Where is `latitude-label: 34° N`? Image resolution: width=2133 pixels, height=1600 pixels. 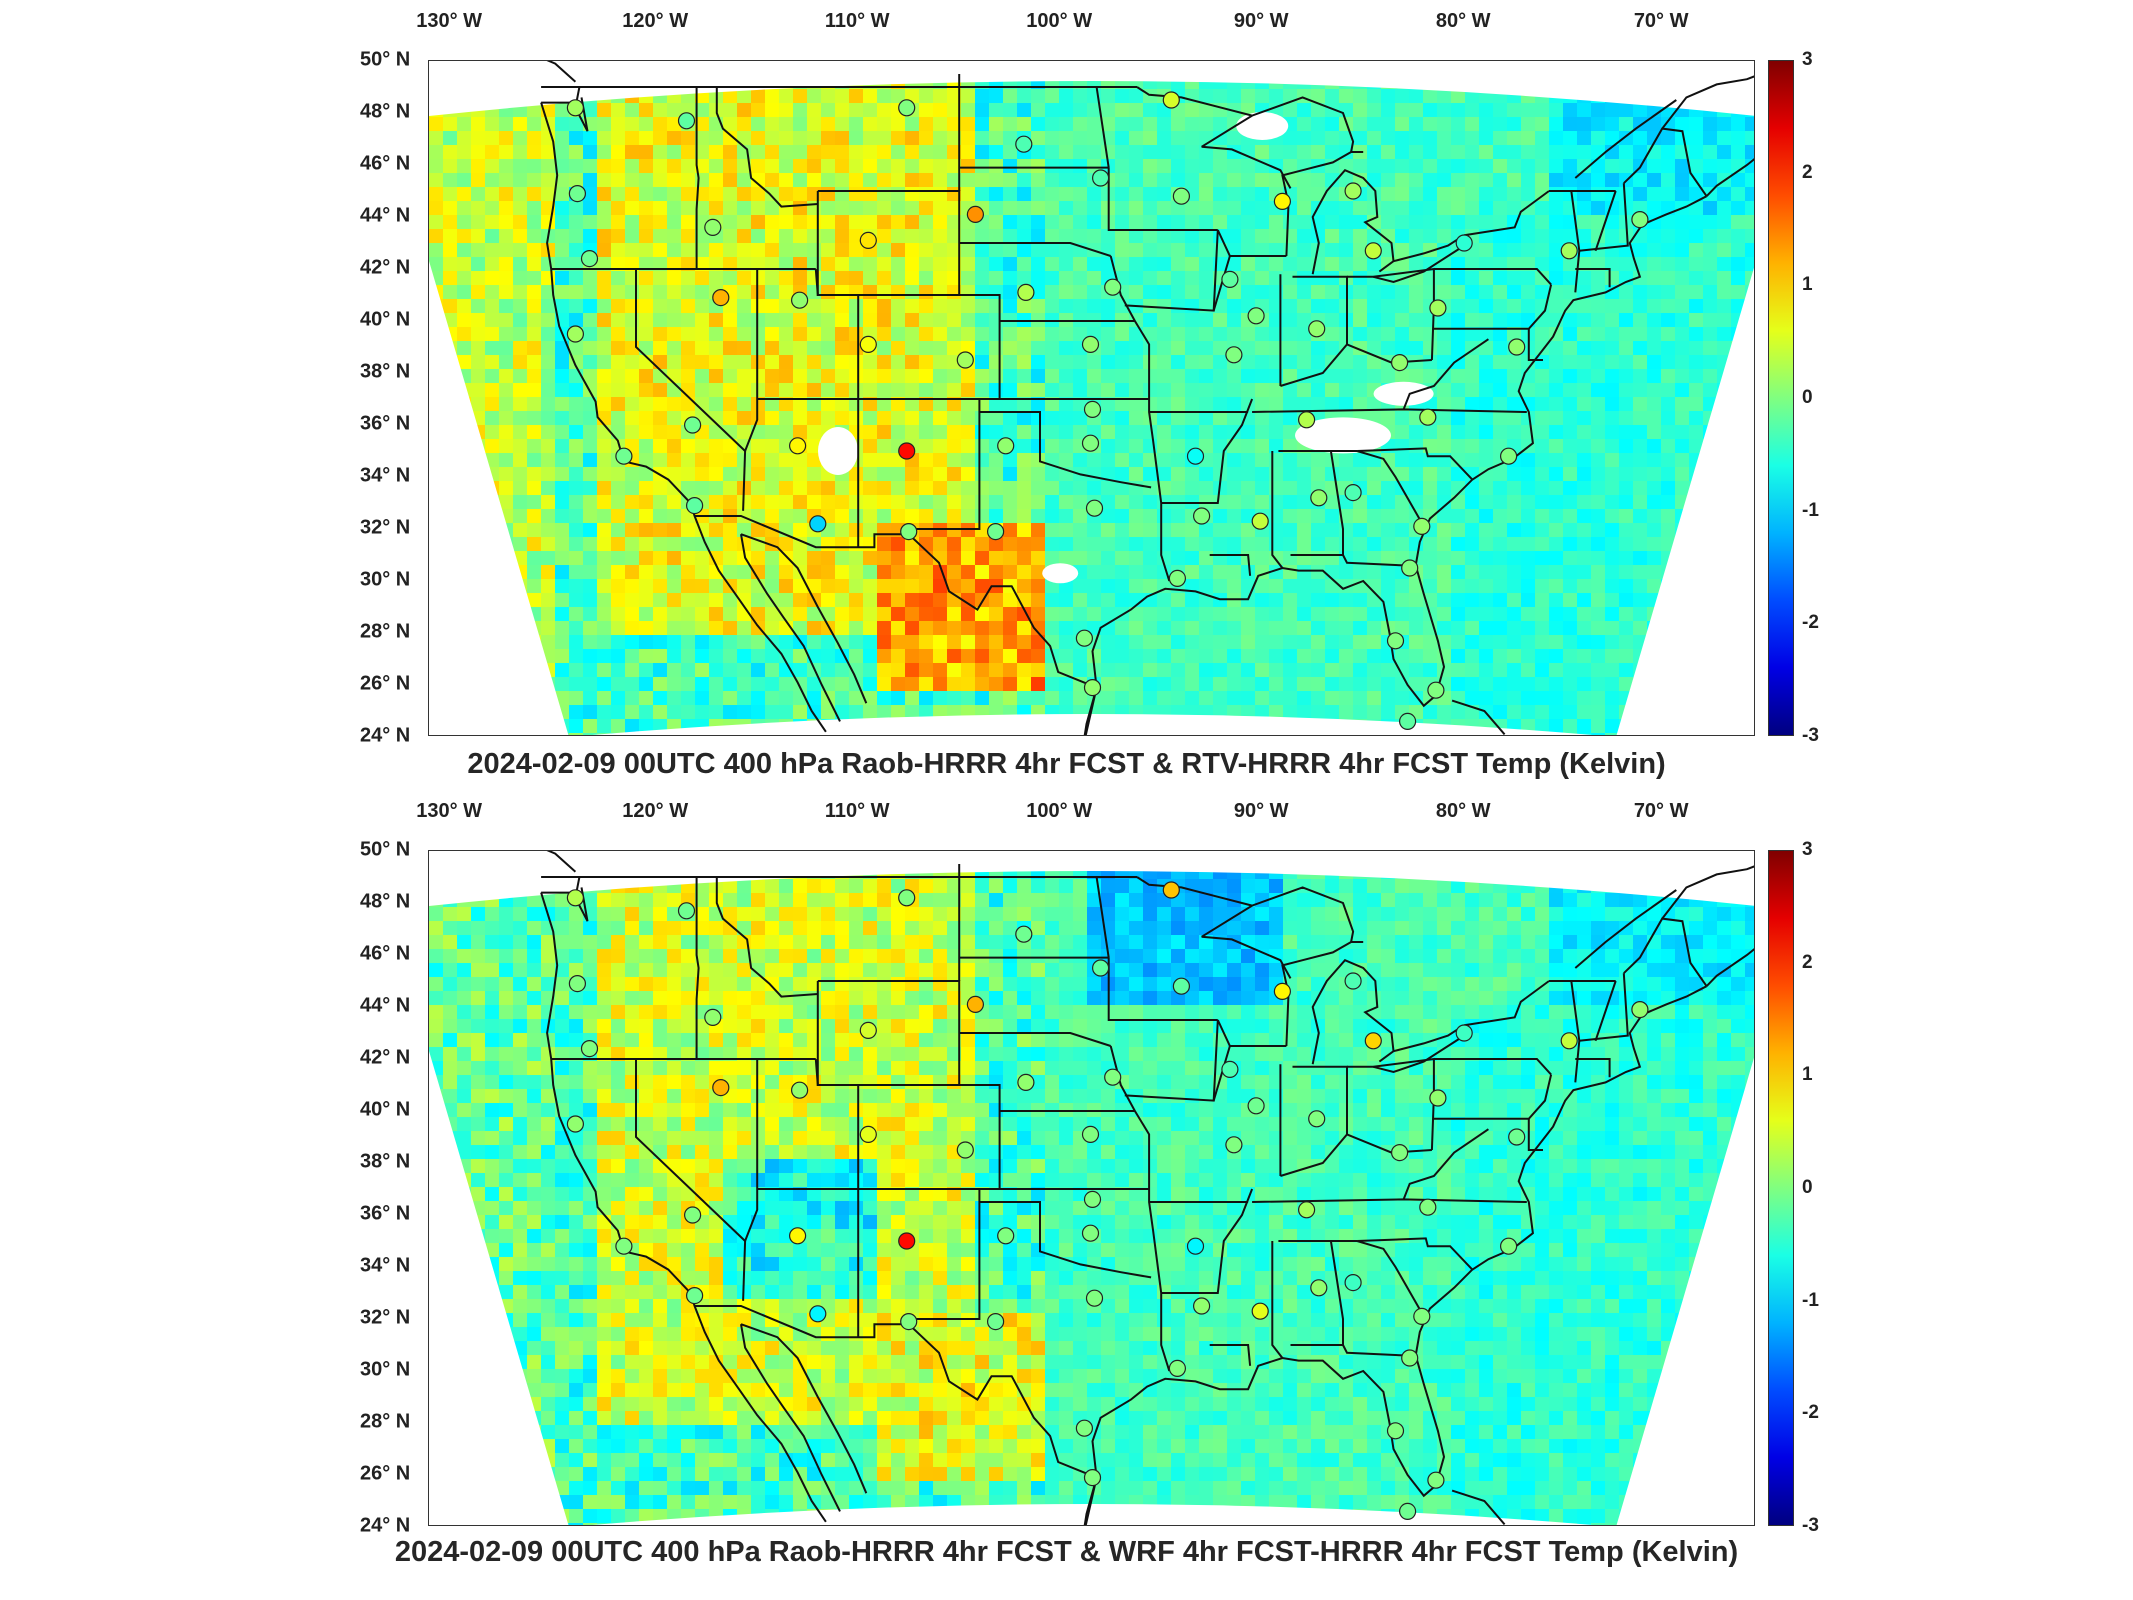
latitude-label: 34° N is located at coordinates (385, 475).